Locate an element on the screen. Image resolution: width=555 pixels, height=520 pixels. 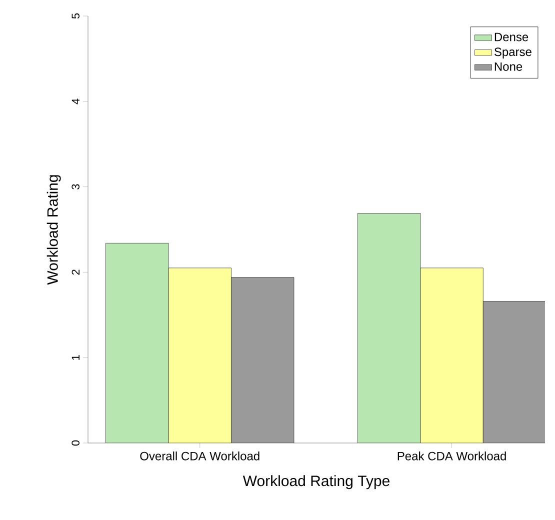
y-tick-label: 5 is located at coordinates (76, 16).